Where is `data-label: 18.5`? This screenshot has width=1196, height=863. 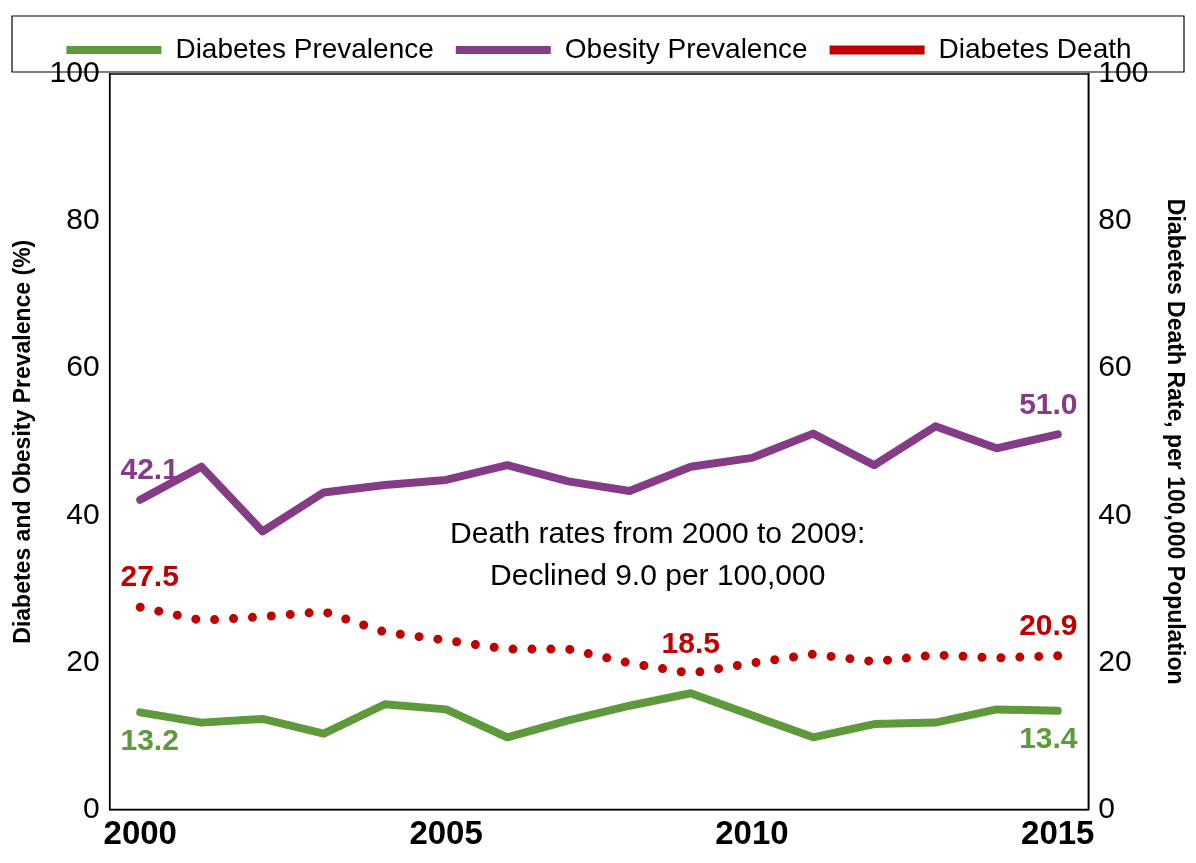
data-label: 18.5 is located at coordinates (690, 642).